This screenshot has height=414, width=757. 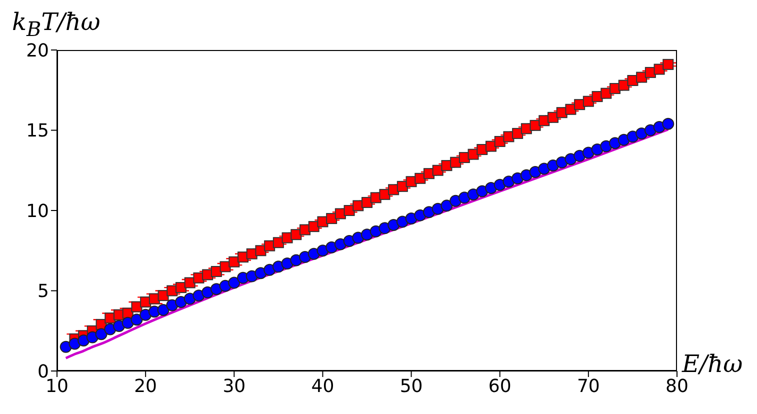 I want to click on y-tick-label: 10, so click(x=37, y=211).